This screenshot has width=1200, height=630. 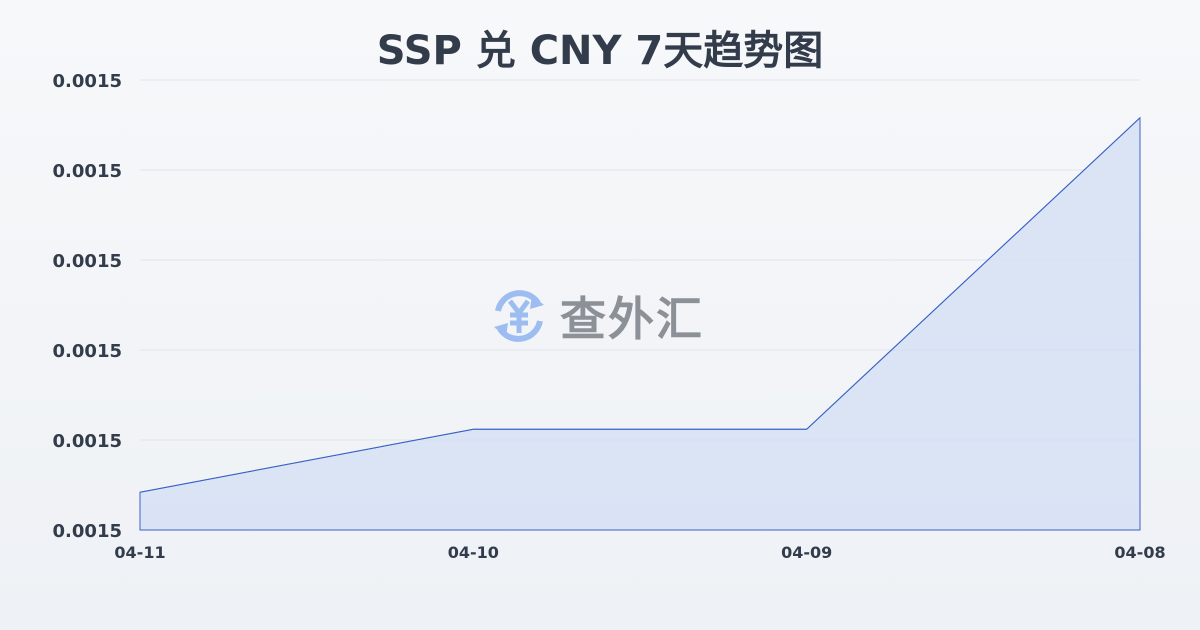 What do you see at coordinates (519, 316) in the screenshot?
I see `yen-exchange-icon` at bounding box center [519, 316].